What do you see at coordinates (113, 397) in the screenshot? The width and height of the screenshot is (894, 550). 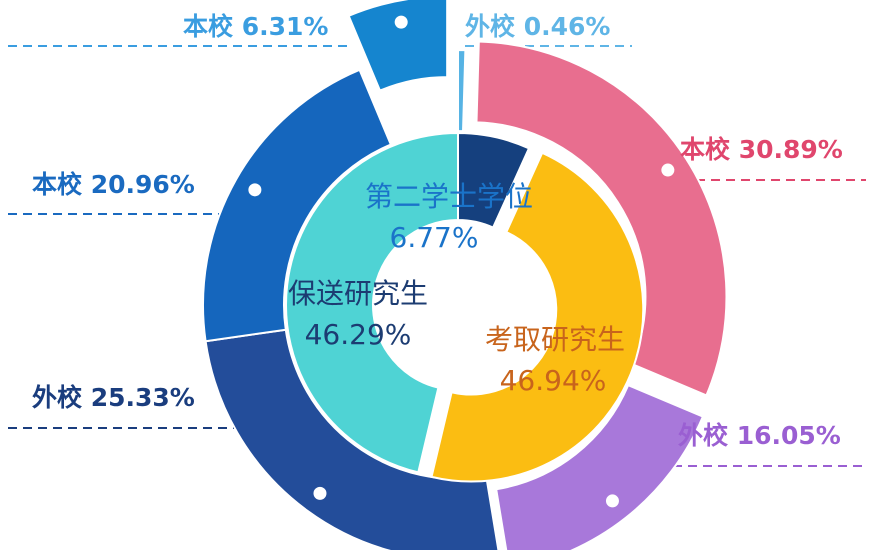 I see `outer-label-recommended-other: 外校 25.33%` at bounding box center [113, 397].